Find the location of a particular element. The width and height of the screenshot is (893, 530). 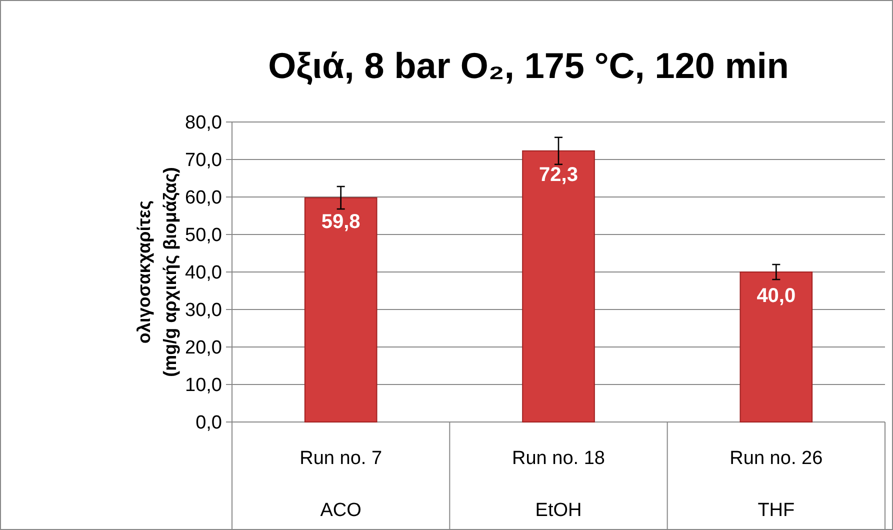

y-tick-label: 50,0 is located at coordinates (203, 235).